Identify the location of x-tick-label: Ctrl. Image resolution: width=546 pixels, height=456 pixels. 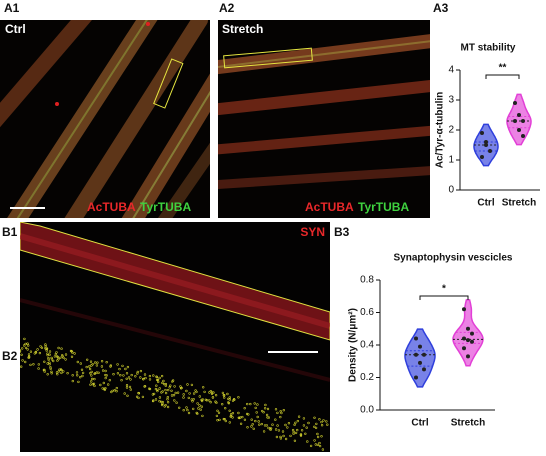
(419, 423).